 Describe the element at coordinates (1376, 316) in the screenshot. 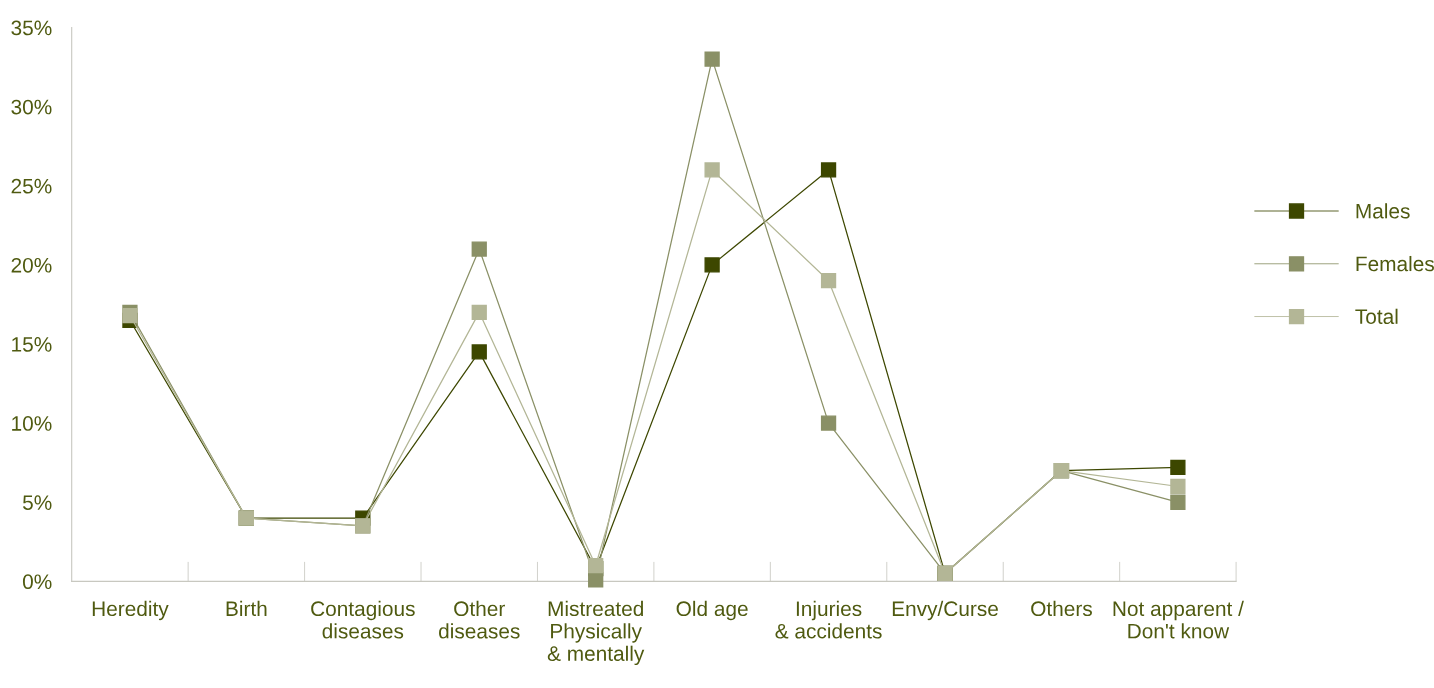

I see `legend-label: Total` at that location.